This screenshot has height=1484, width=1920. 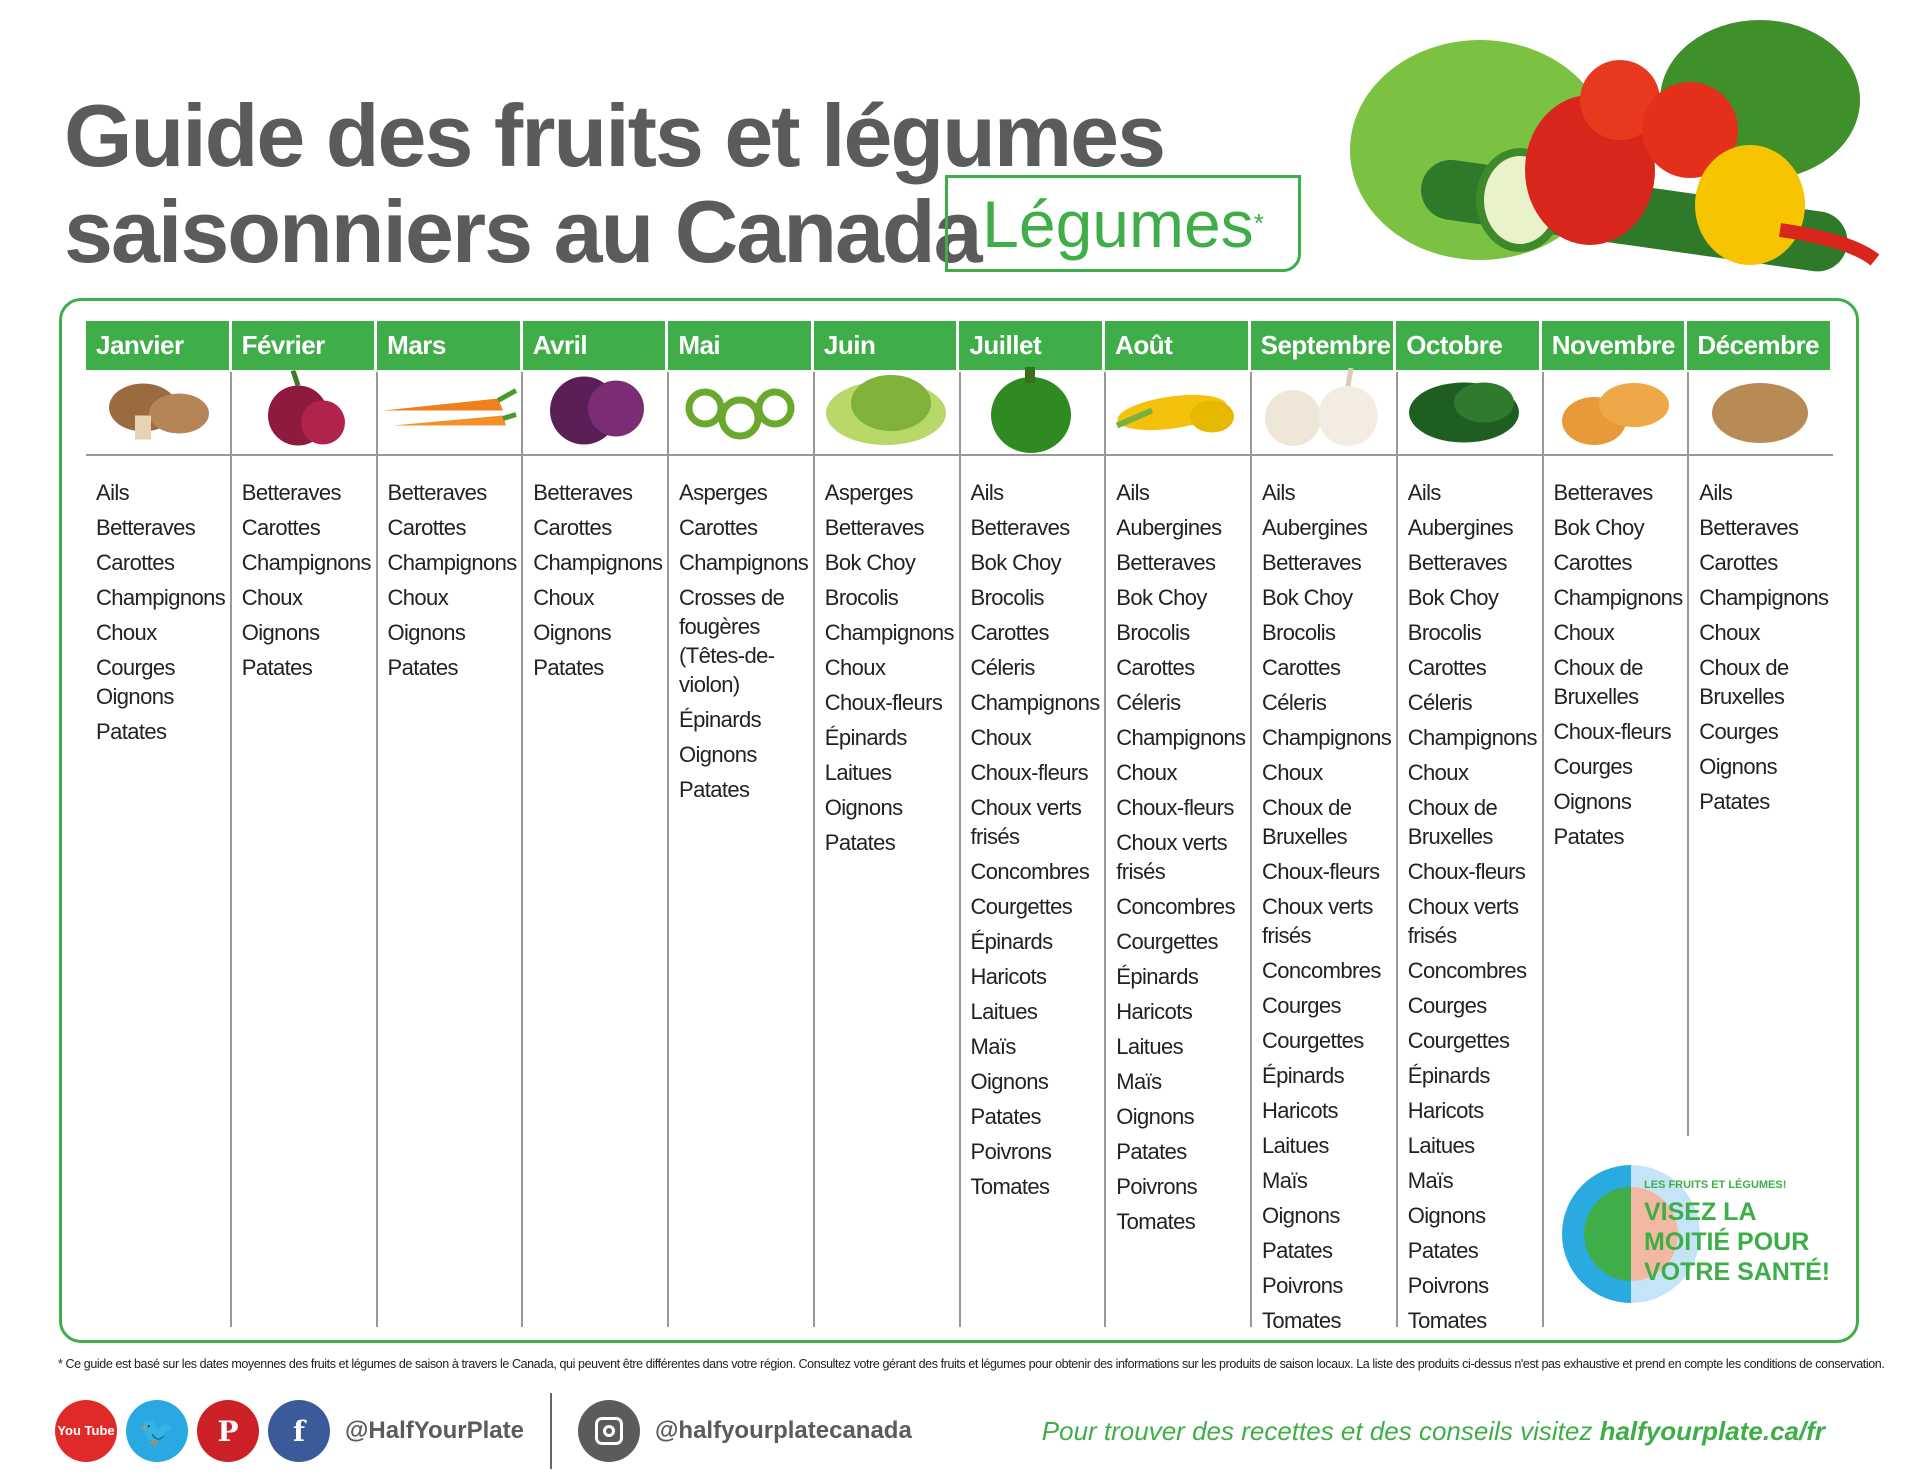 I want to click on vegetables-illustration, so click(x=1615, y=146).